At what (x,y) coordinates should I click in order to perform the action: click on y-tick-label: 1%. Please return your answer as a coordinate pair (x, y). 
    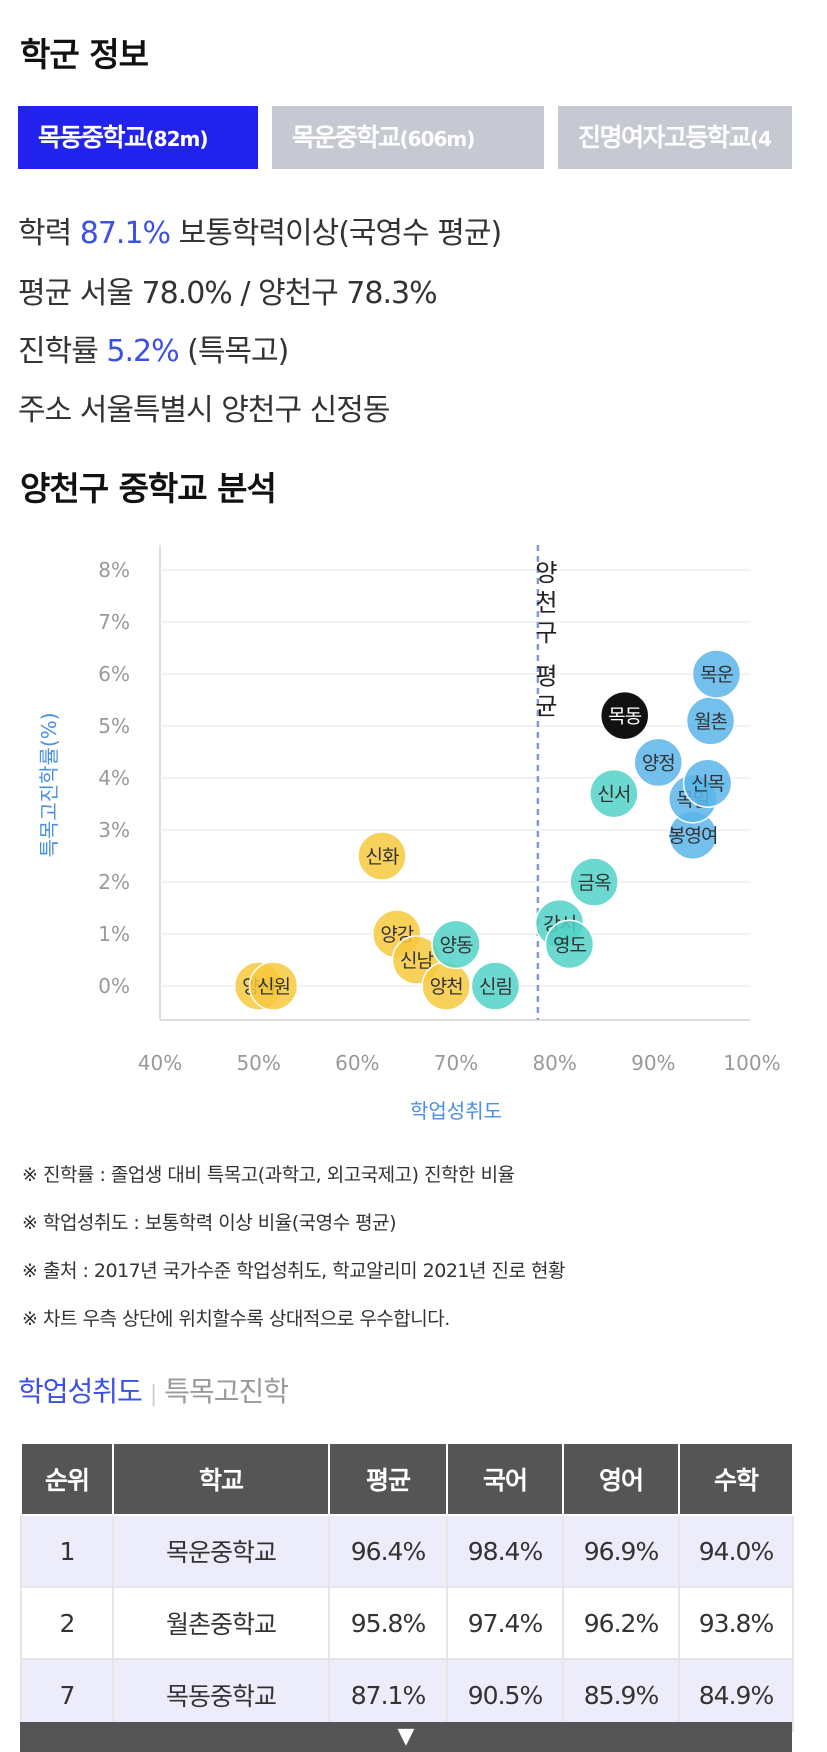
    Looking at the image, I should click on (114, 934).